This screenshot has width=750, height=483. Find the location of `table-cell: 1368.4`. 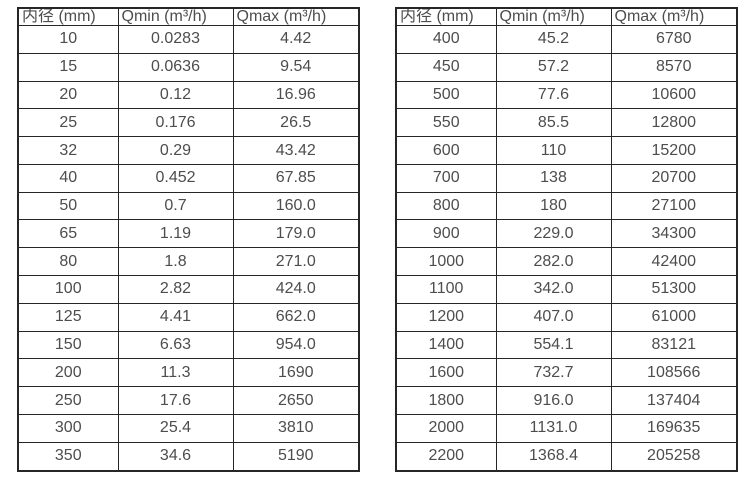

table-cell: 1368.4 is located at coordinates (553, 456).